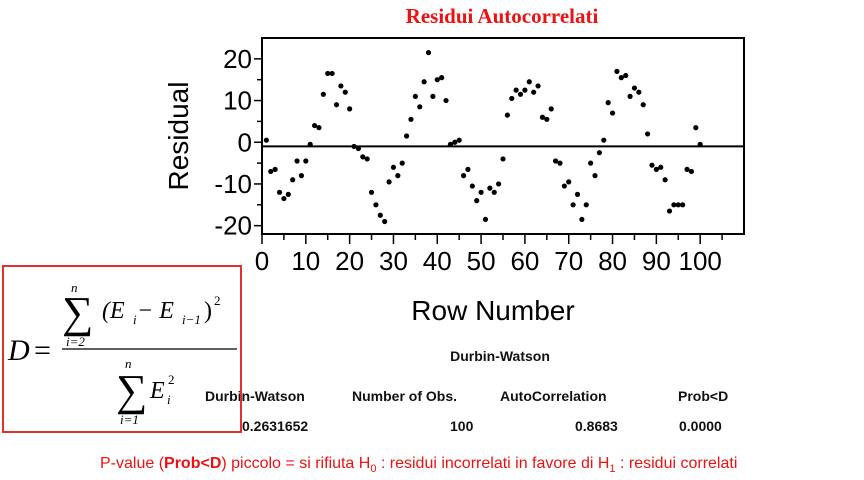 The height and width of the screenshot is (480, 864). I want to click on x-tick-label: 50, so click(481, 261).